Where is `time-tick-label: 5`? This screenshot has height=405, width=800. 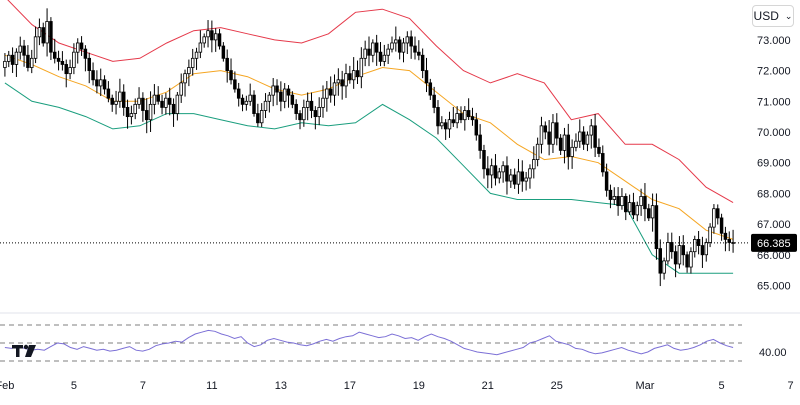
time-tick-label: 5 is located at coordinates (74, 386).